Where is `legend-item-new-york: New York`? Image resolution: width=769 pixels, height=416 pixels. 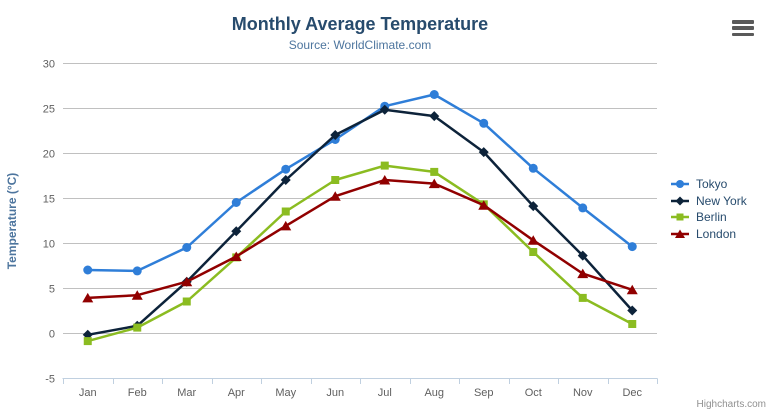 legend-item-new-york: New York is located at coordinates (709, 201).